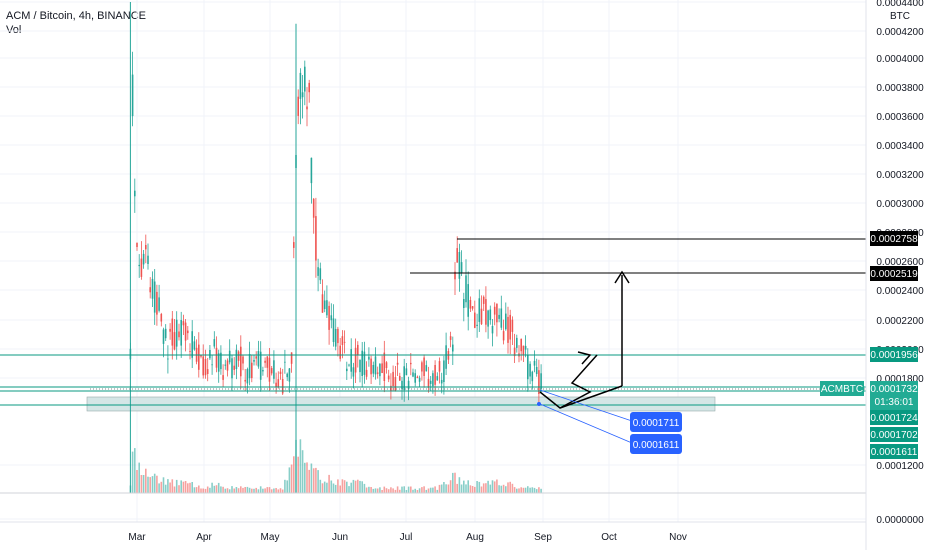  Describe the element at coordinates (568, 381) in the screenshot. I see `projection-path` at that location.